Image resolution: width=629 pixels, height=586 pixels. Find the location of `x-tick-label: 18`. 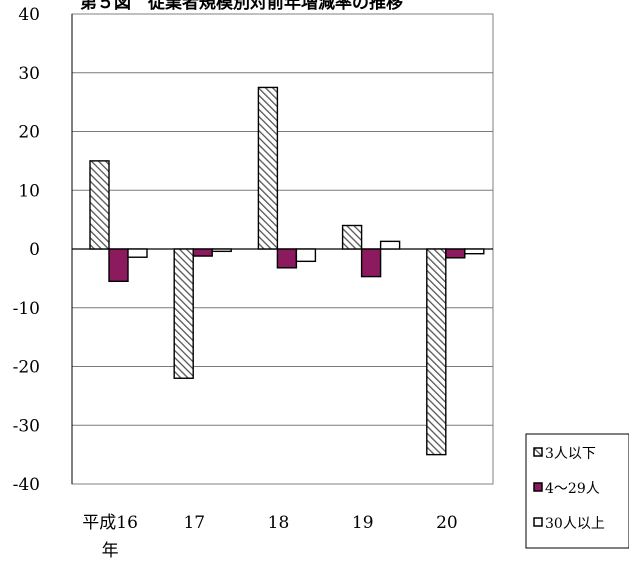

x-tick-label: 18 is located at coordinates (279, 523).